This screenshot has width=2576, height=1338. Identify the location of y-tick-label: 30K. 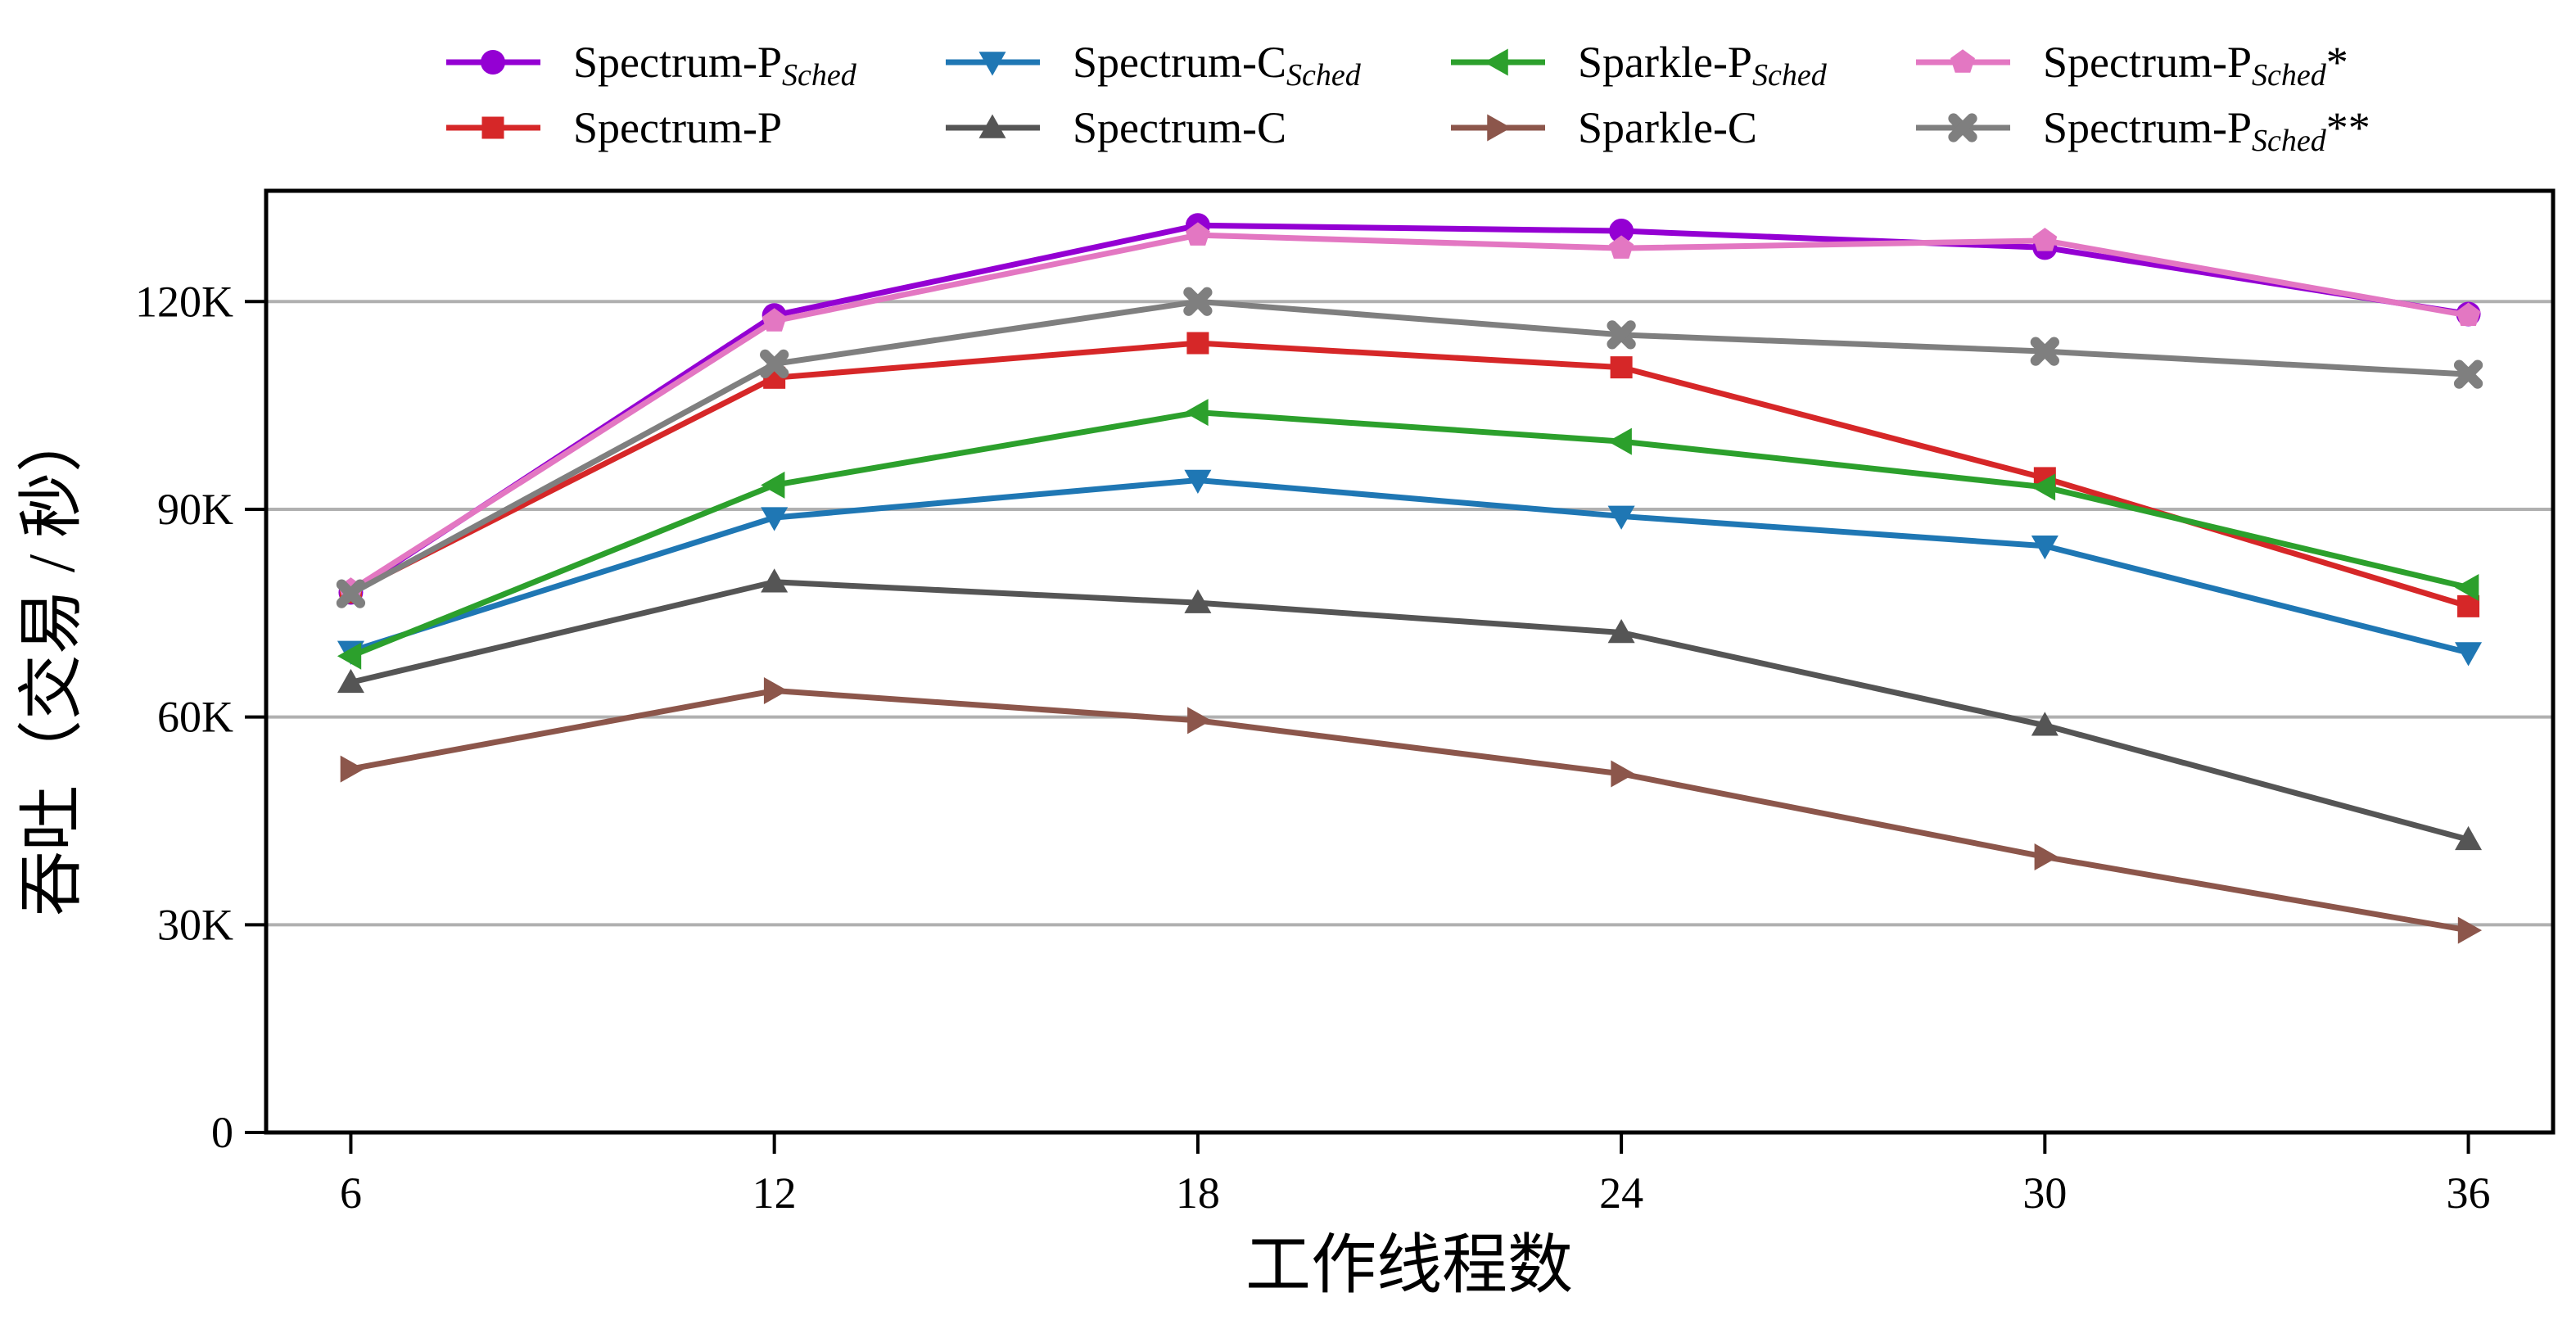
(195, 924).